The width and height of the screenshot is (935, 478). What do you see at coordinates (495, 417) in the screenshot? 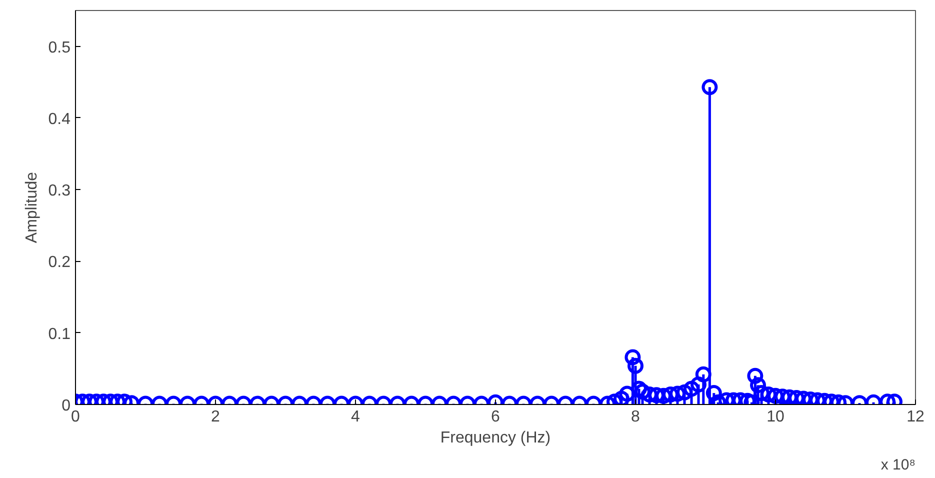
I see `x-tick-label: 6` at bounding box center [495, 417].